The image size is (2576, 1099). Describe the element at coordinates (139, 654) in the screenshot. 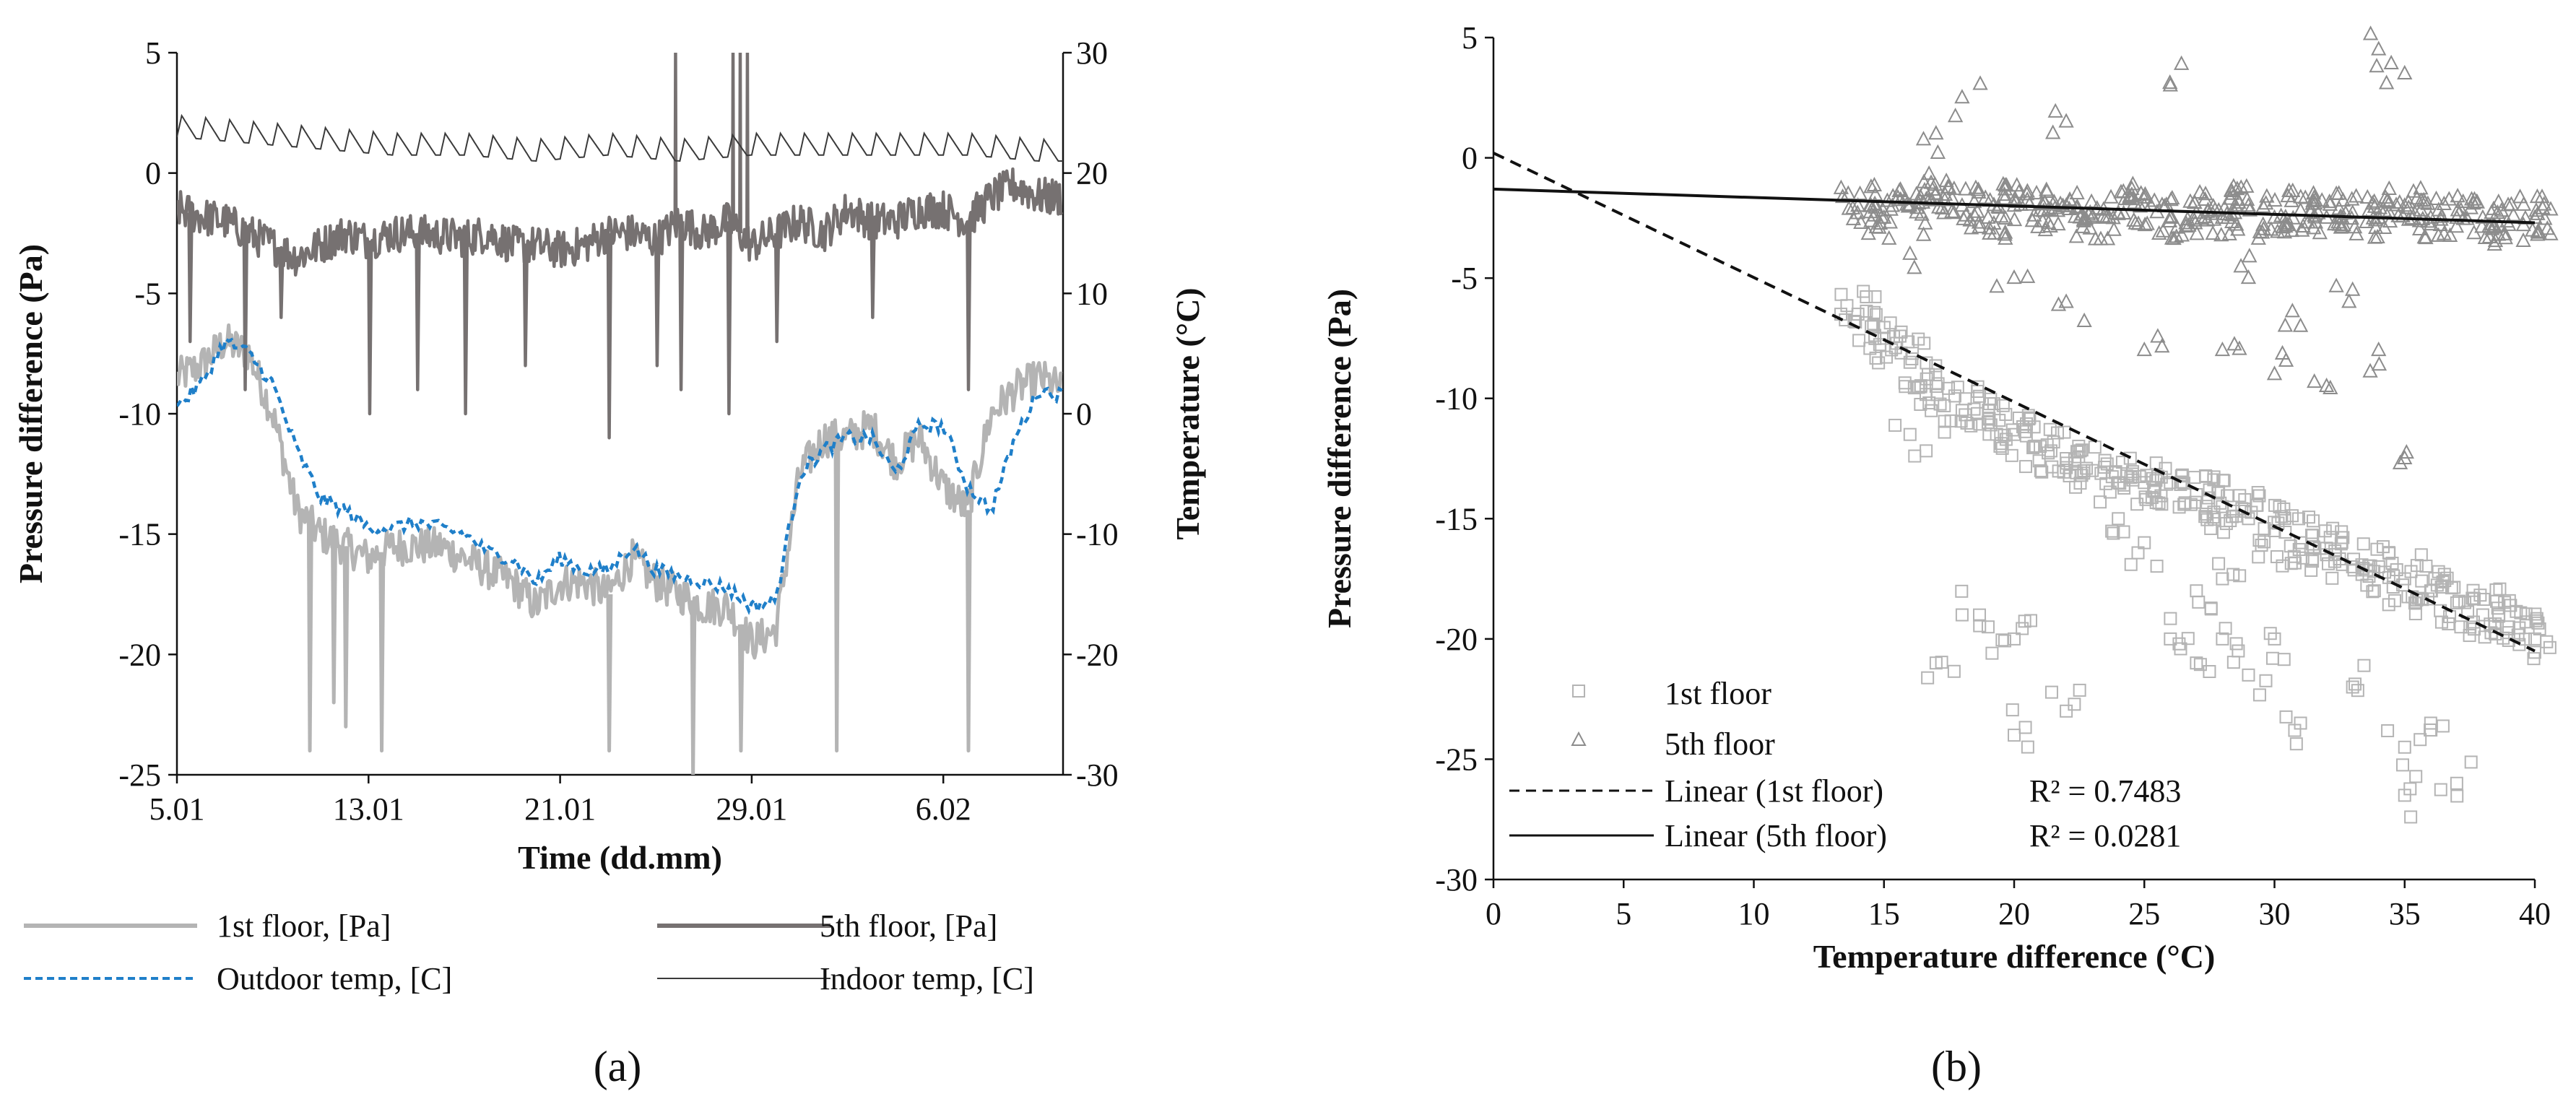

I see `y-tick-label: -20` at that location.